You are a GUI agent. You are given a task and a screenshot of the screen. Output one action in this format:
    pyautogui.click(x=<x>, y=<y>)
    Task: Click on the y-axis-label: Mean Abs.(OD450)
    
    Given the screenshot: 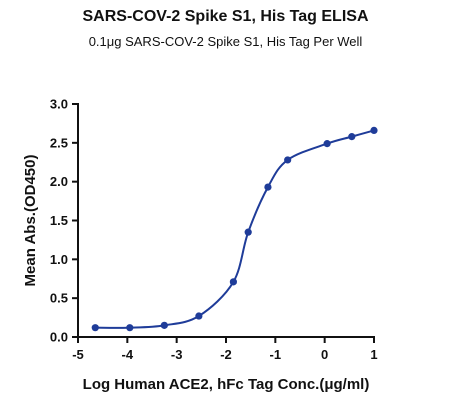 What is the action you would take?
    pyautogui.click(x=30, y=221)
    